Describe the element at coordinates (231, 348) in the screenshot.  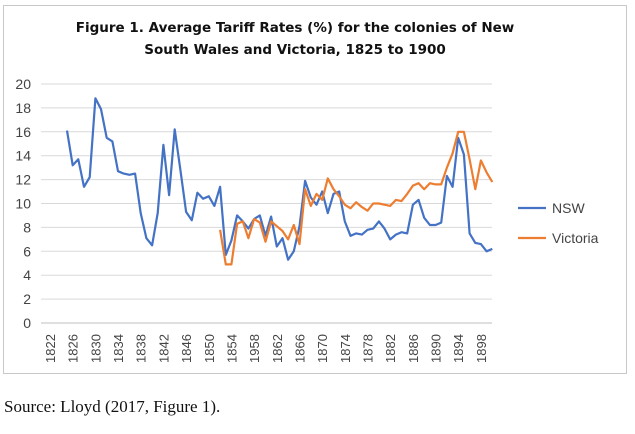
I see `x-tick-label: 1854` at that location.